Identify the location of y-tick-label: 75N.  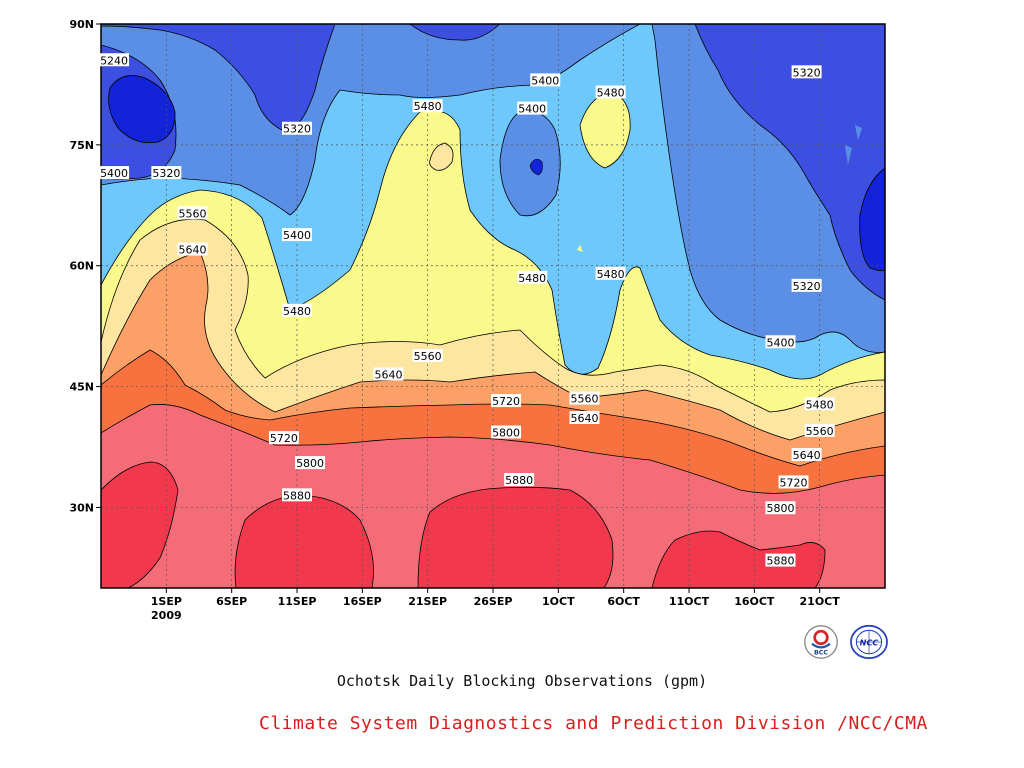
(81, 145).